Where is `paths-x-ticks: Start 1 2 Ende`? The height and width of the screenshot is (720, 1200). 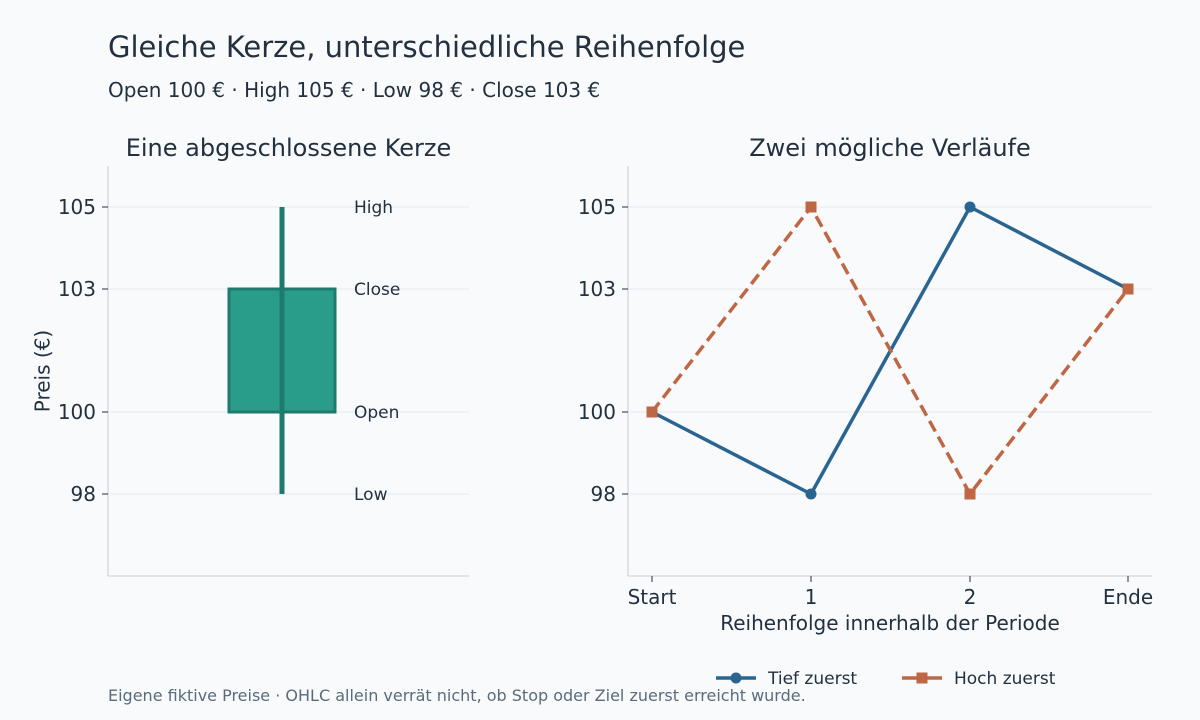
paths-x-ticks: Start 1 2 Ende is located at coordinates (890, 592).